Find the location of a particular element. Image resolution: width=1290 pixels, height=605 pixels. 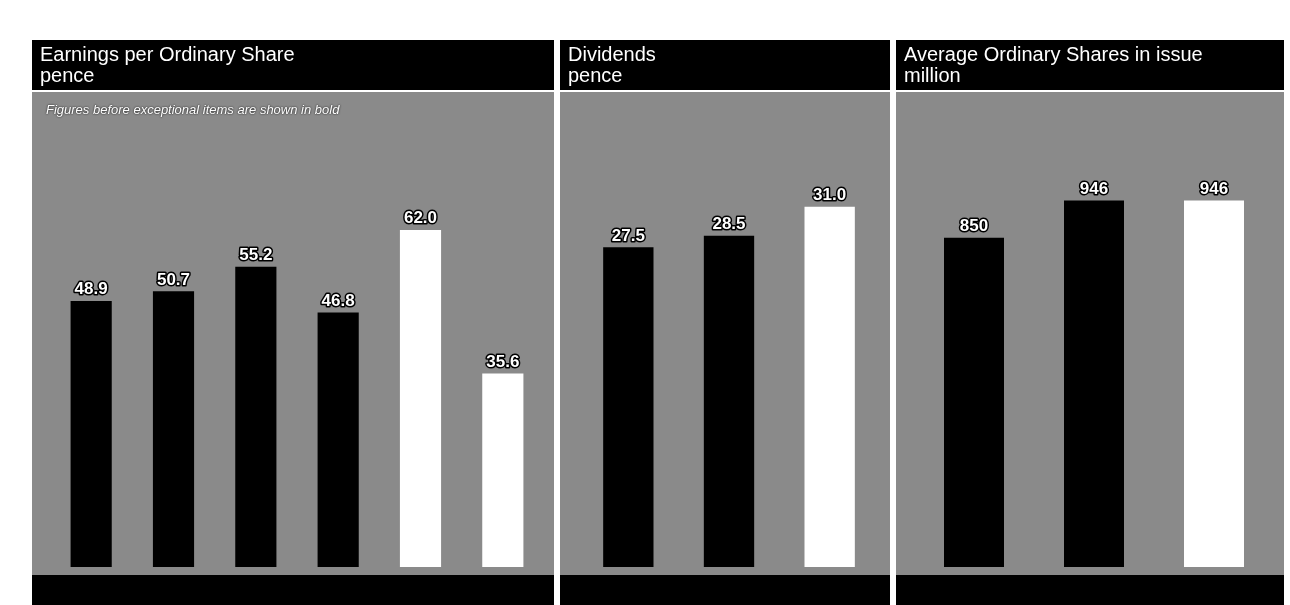

data-label: 28.5 is located at coordinates (729, 223).